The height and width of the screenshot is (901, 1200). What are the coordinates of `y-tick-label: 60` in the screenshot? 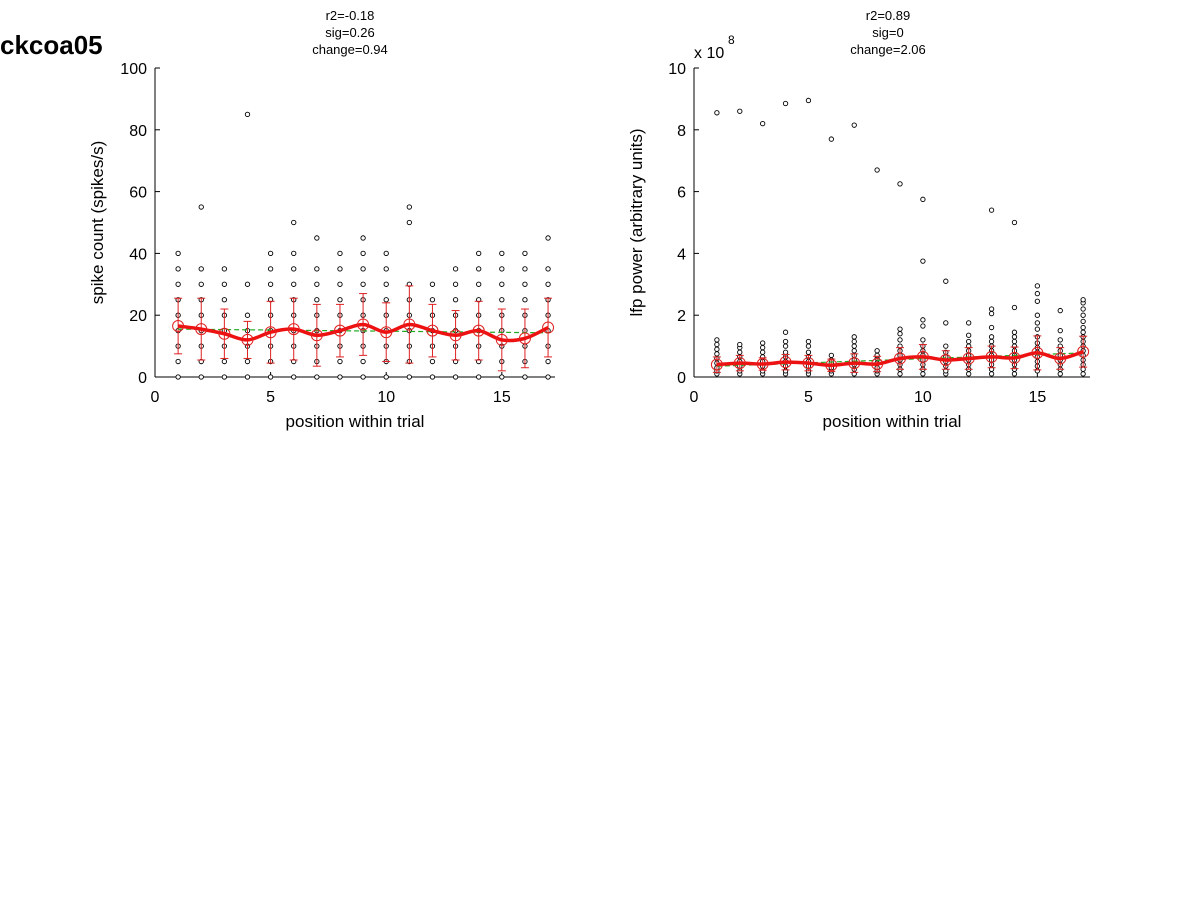 It's located at (138, 193).